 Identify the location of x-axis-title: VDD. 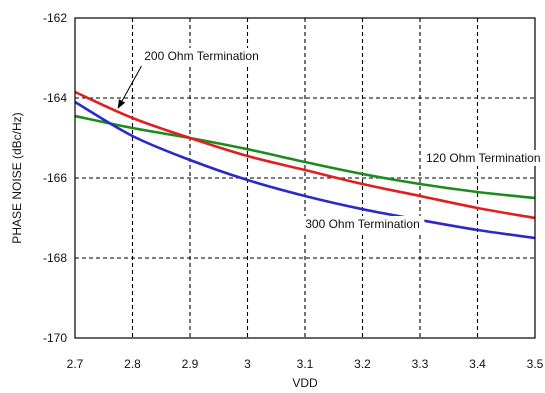
(305, 383).